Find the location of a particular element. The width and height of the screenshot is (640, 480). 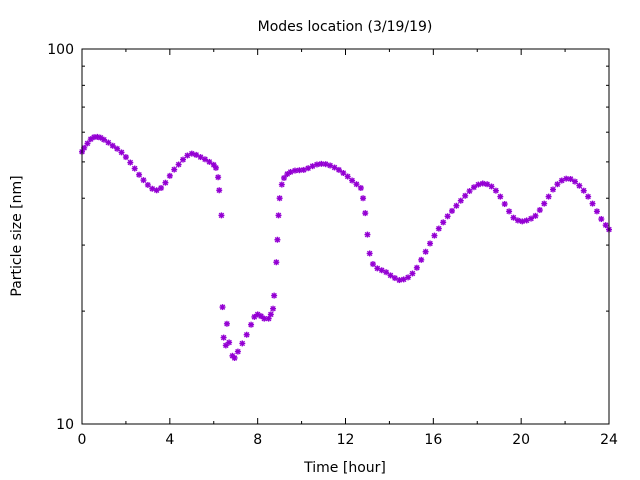

x-tick-label: 0 is located at coordinates (82, 440).